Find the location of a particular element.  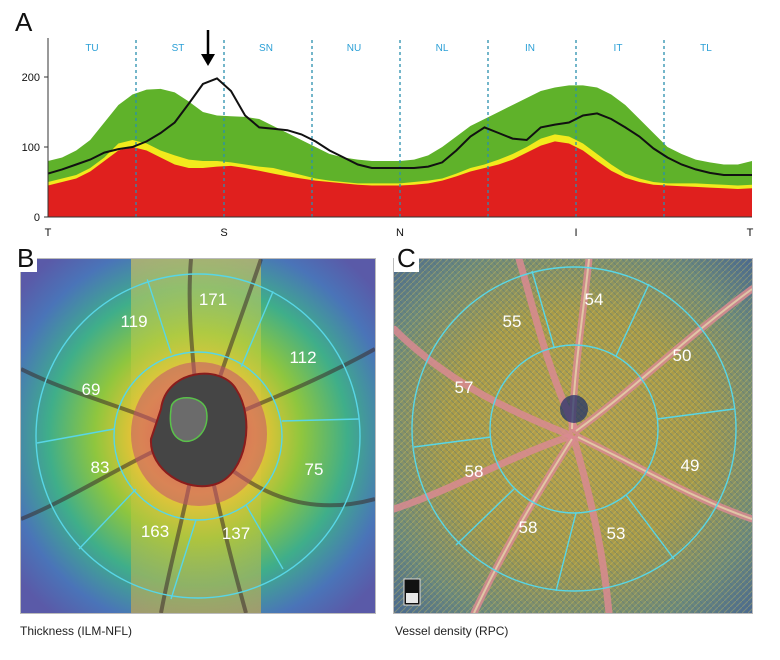

sector-value-ti: 83 is located at coordinates (100, 467).